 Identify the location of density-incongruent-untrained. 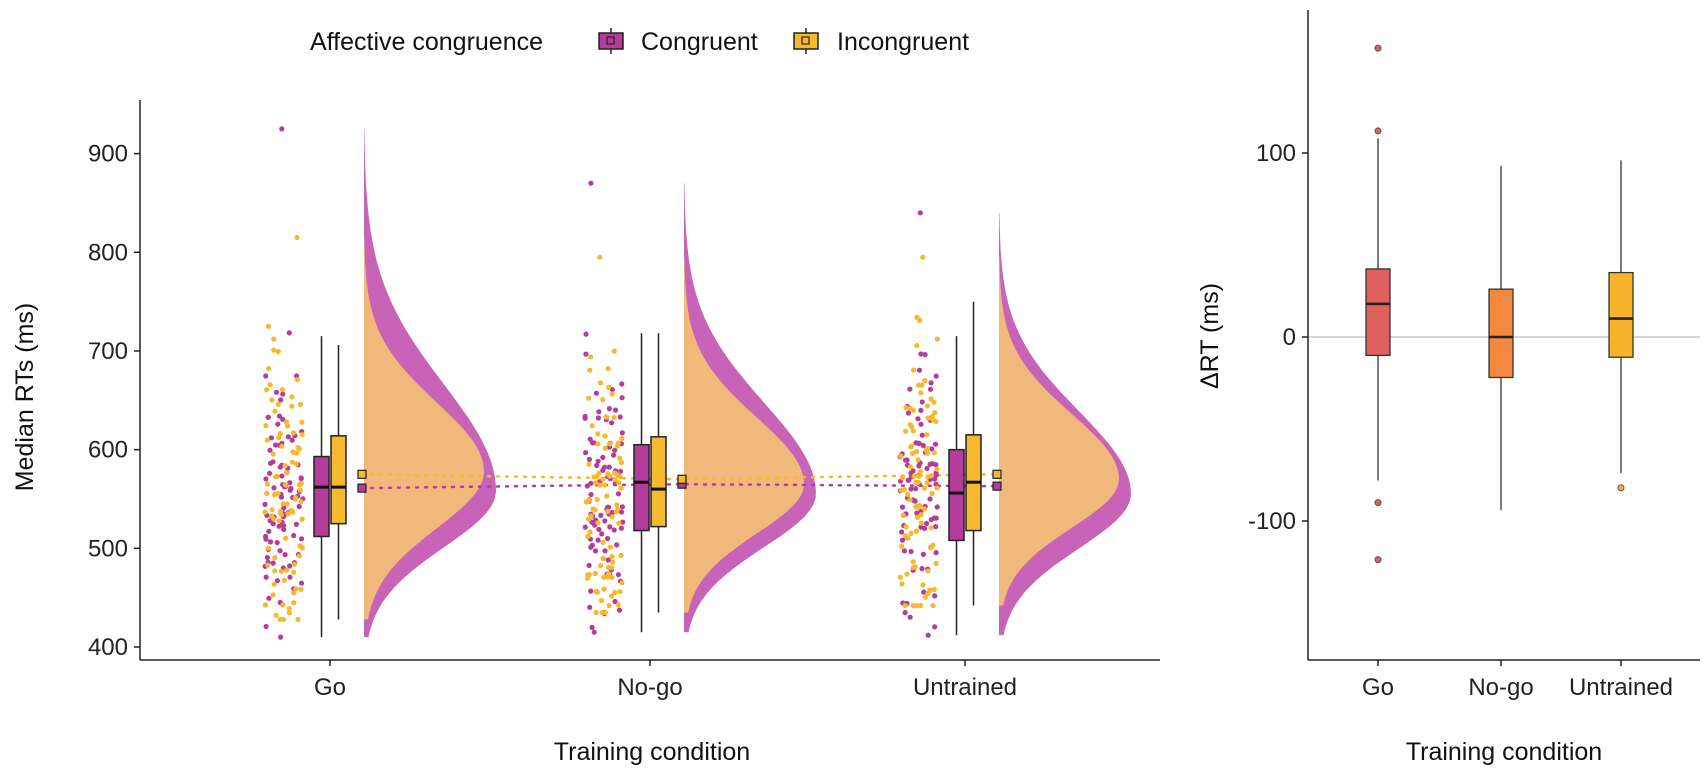
(1059, 431).